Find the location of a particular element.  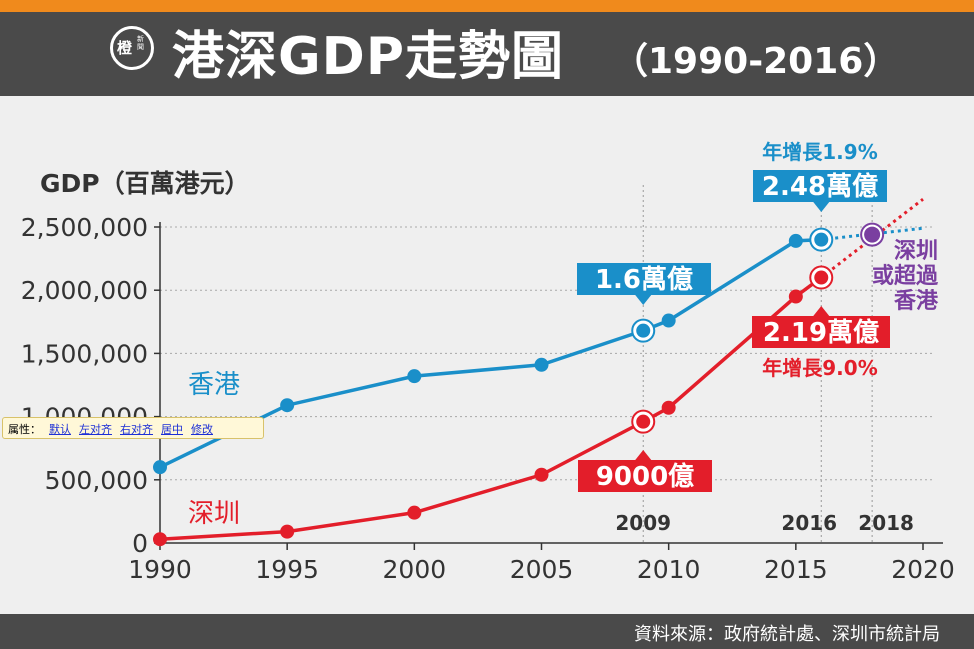

attribute-toolbar: 属性： 默认 左对齐 右对齐 居中 修改 is located at coordinates (133, 428).